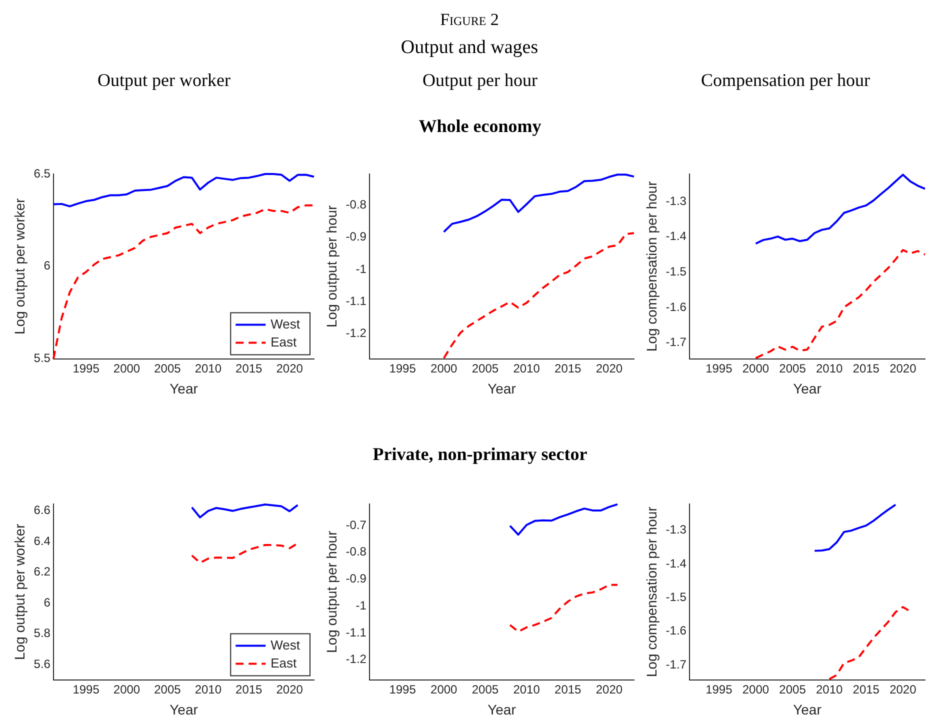 The image size is (939, 721). I want to click on chart-title: Output per worker, so click(164, 80).